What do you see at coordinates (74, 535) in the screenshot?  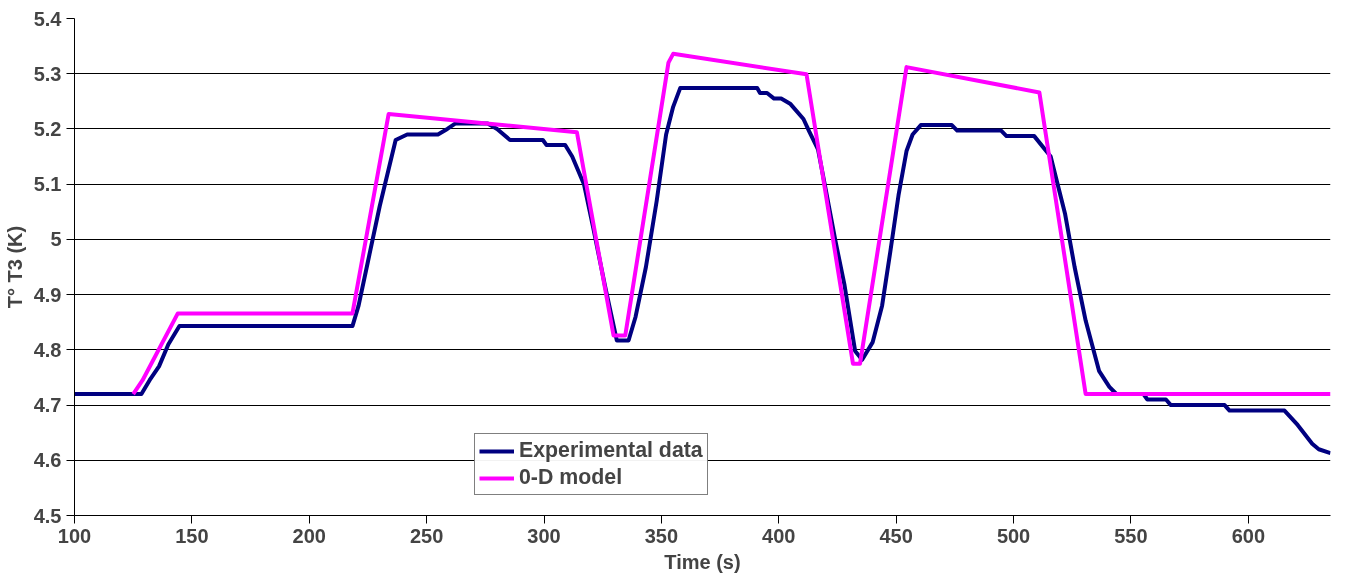 I see `x-tick-label: 100` at bounding box center [74, 535].